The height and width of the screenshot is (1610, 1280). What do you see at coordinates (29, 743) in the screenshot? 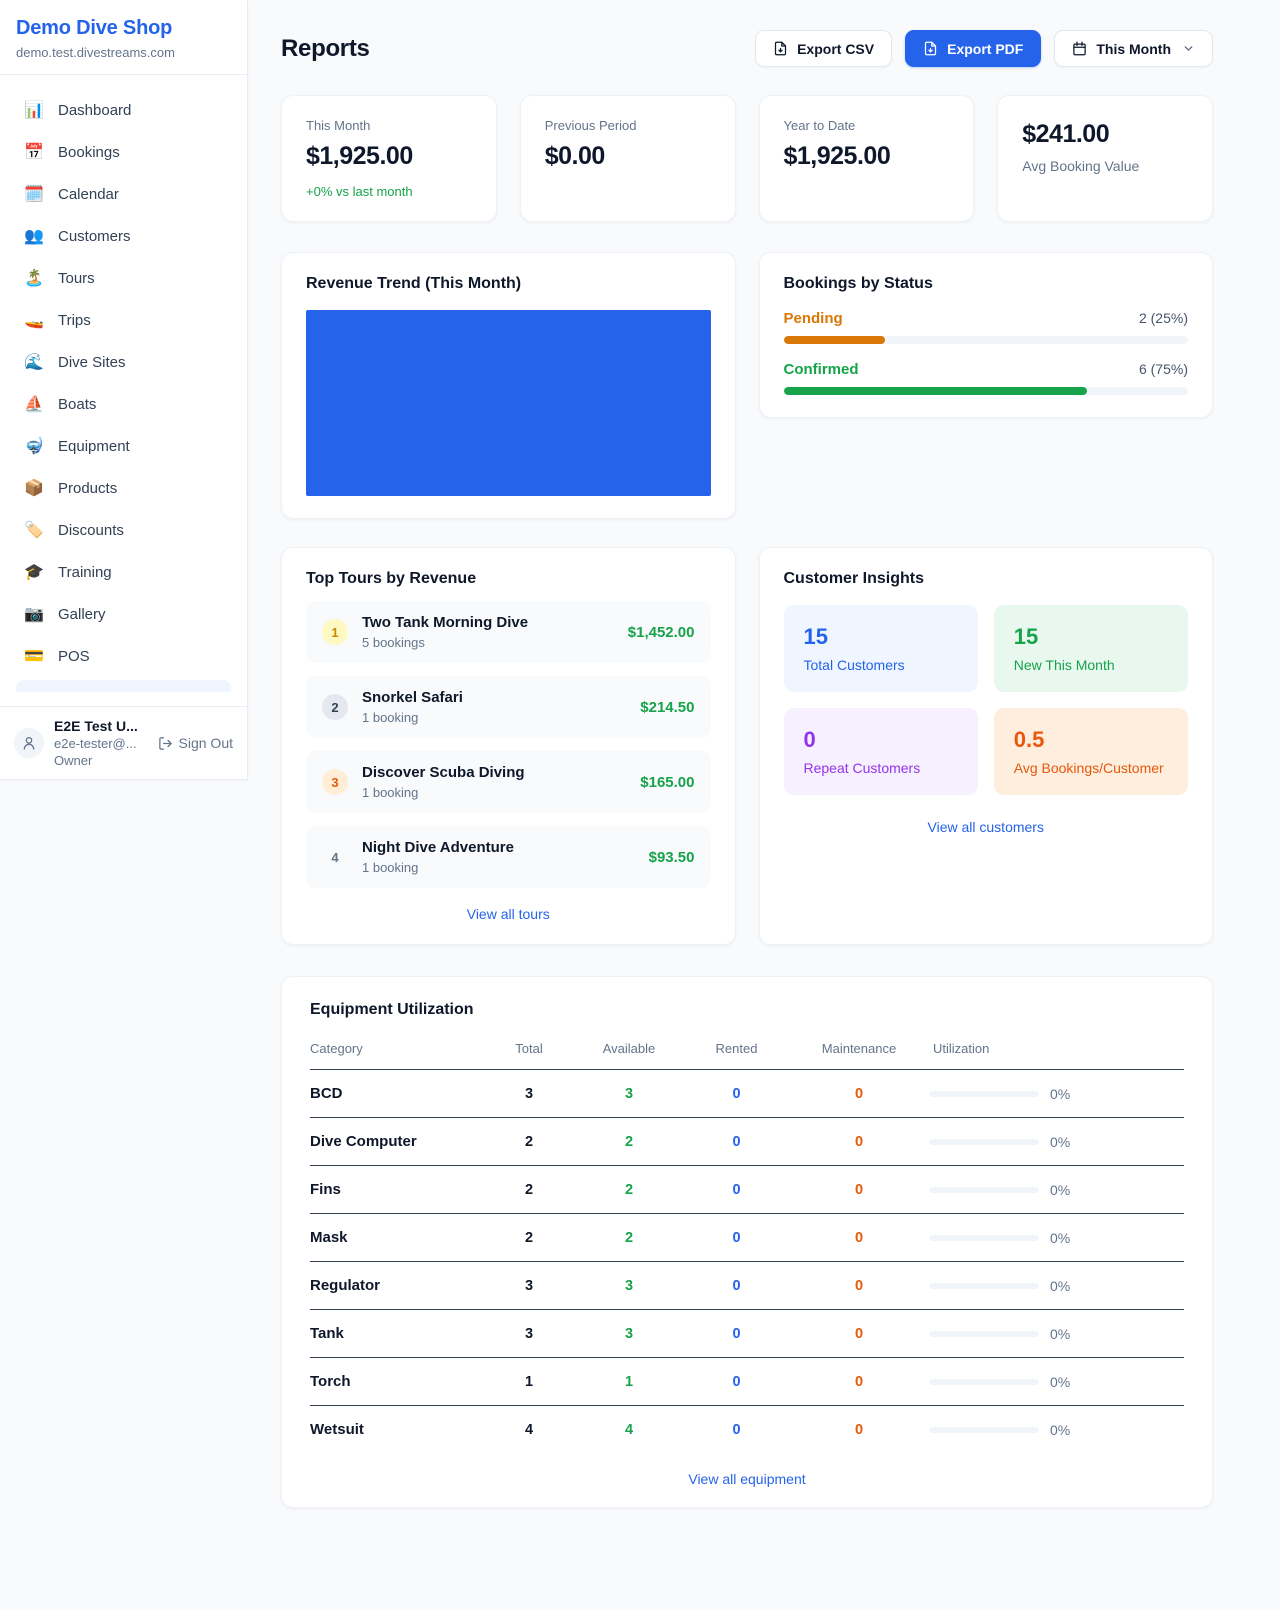
I see `avatar` at bounding box center [29, 743].